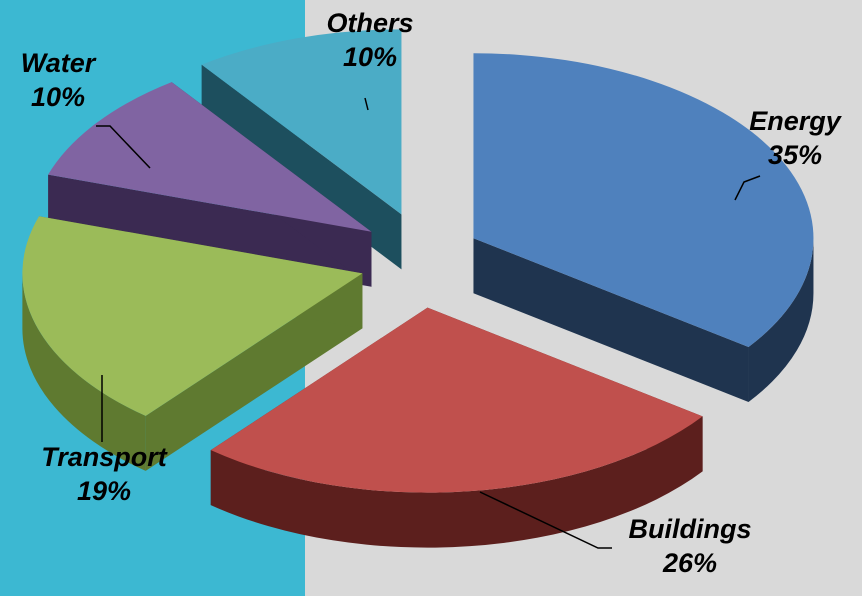 The image size is (862, 596). Describe the element at coordinates (690, 546) in the screenshot. I see `label-buildings: Buildings 26%` at that location.